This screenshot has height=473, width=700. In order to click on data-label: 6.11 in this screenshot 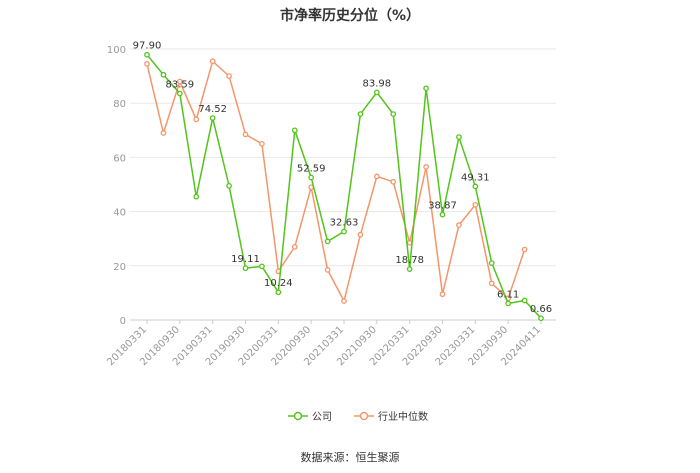, I will do `click(508, 294)`.